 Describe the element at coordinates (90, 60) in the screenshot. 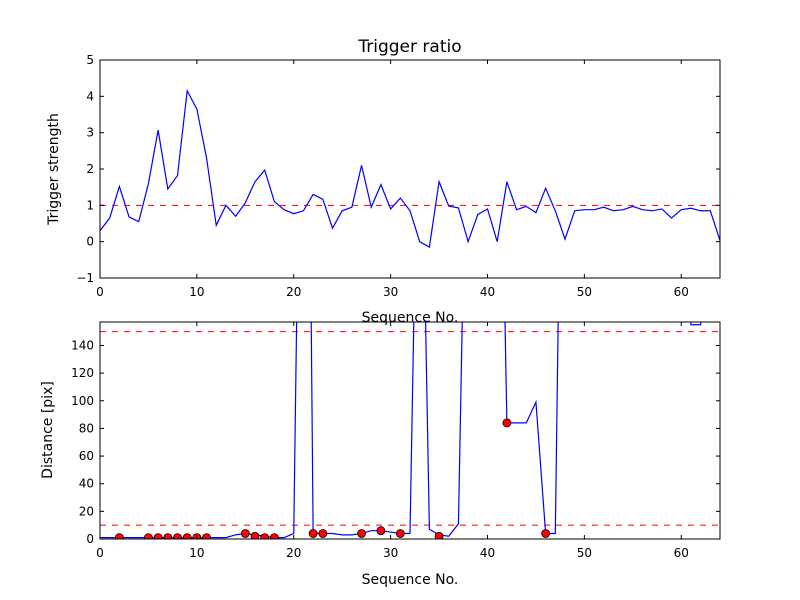

I see `y-tick-label: 5` at that location.